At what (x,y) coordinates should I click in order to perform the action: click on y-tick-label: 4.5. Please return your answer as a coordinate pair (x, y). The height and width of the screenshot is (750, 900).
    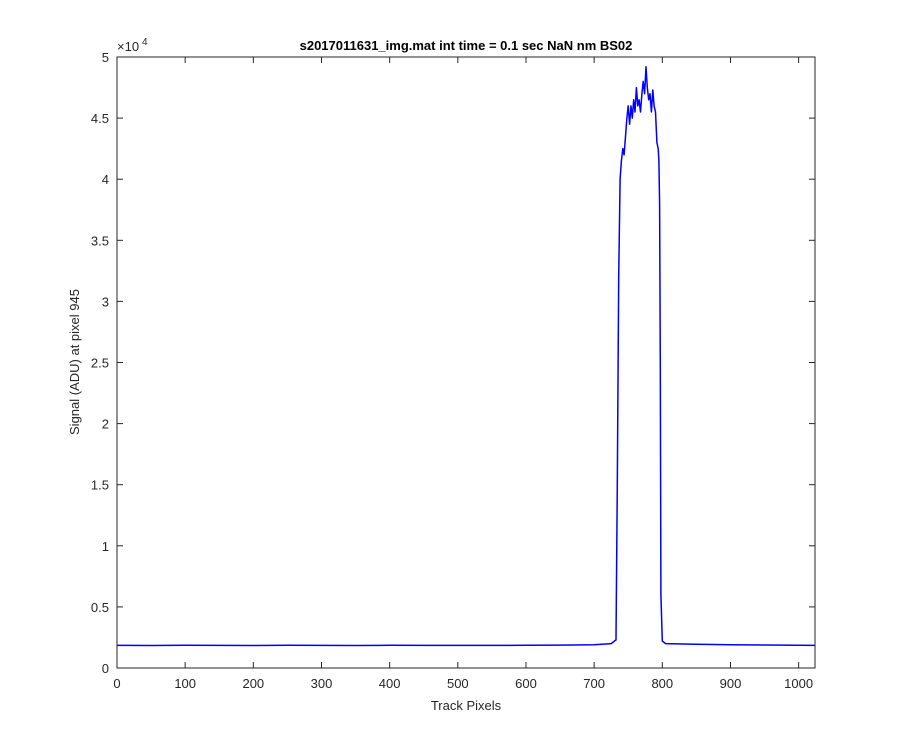
    Looking at the image, I should click on (100, 118).